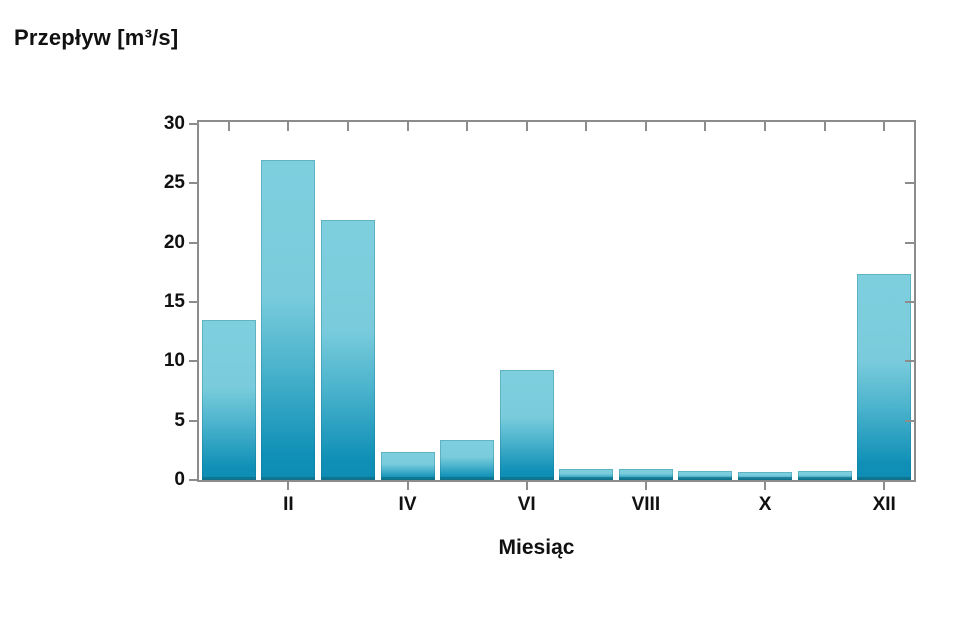  Describe the element at coordinates (467, 459) in the screenshot. I see `bar-V` at that location.